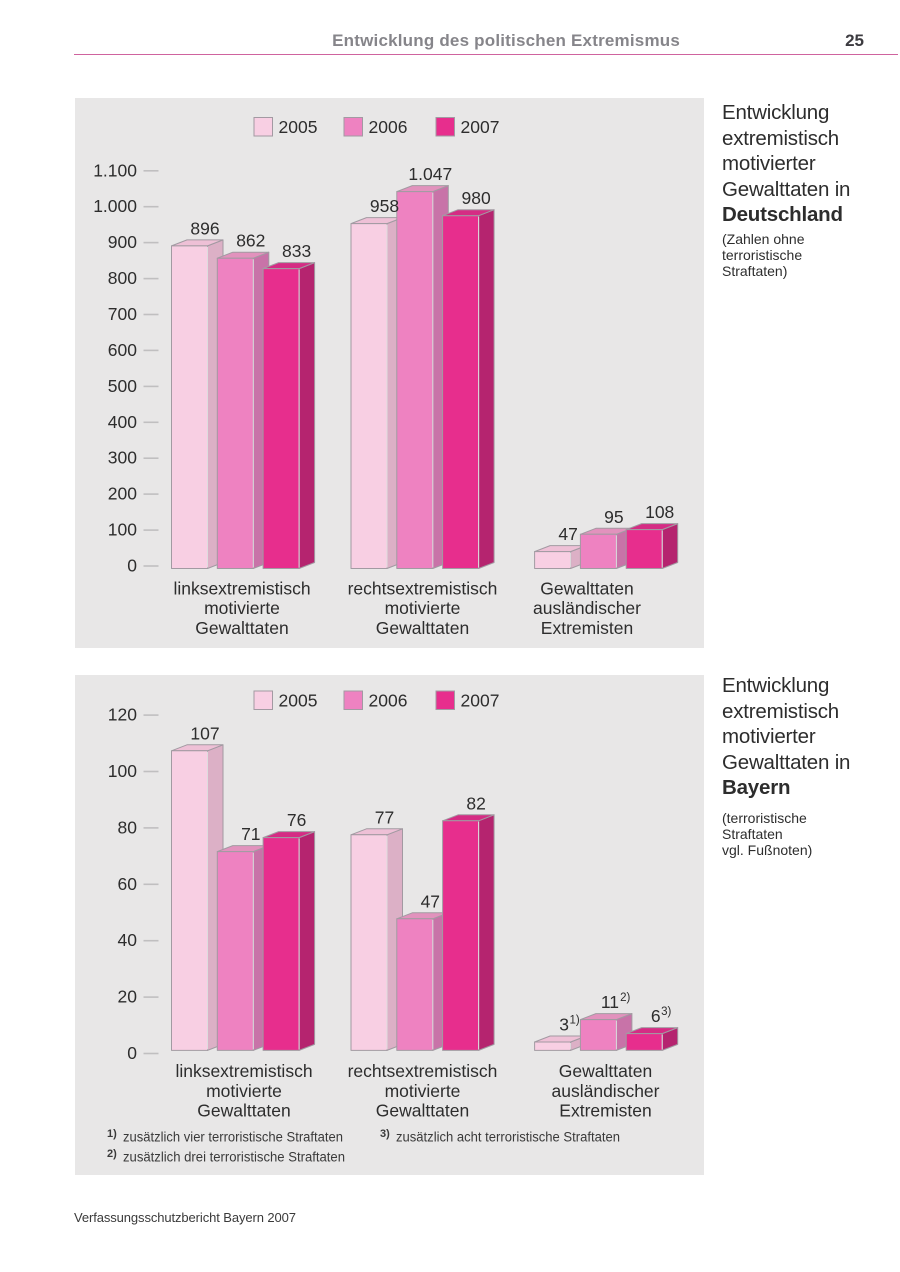  What do you see at coordinates (122, 242) in the screenshot?
I see `svg-text: 900` at bounding box center [122, 242].